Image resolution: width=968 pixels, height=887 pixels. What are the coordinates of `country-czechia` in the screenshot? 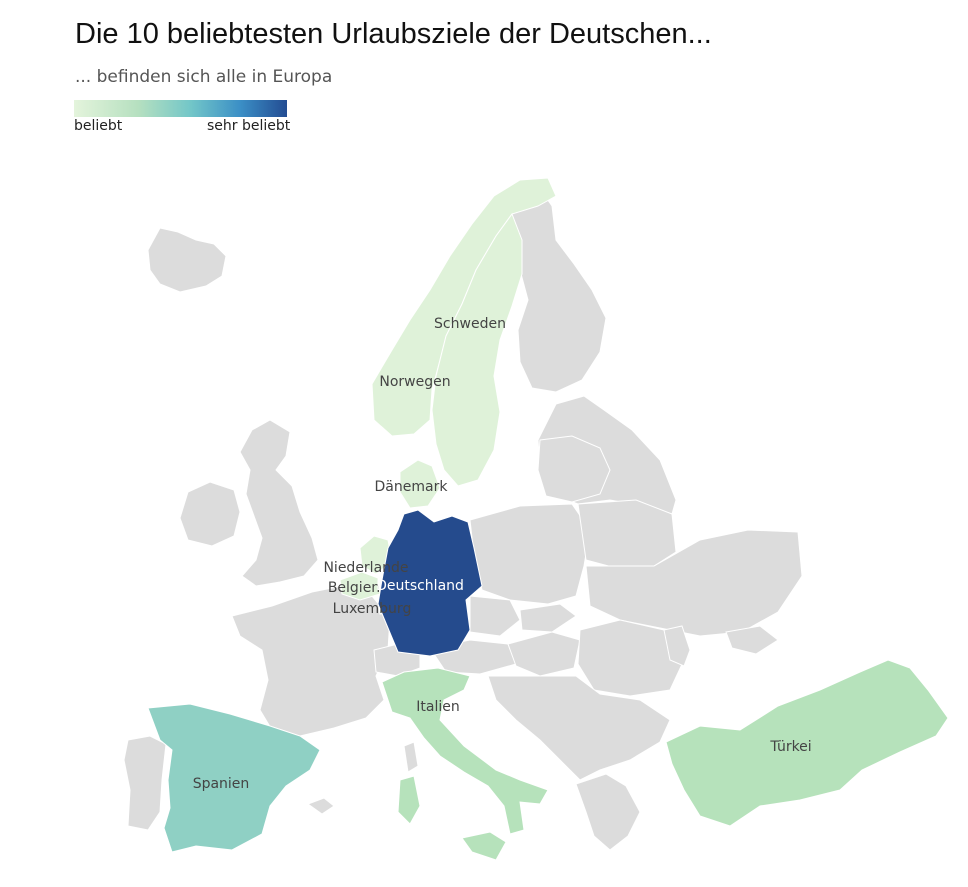 It's located at (495, 616).